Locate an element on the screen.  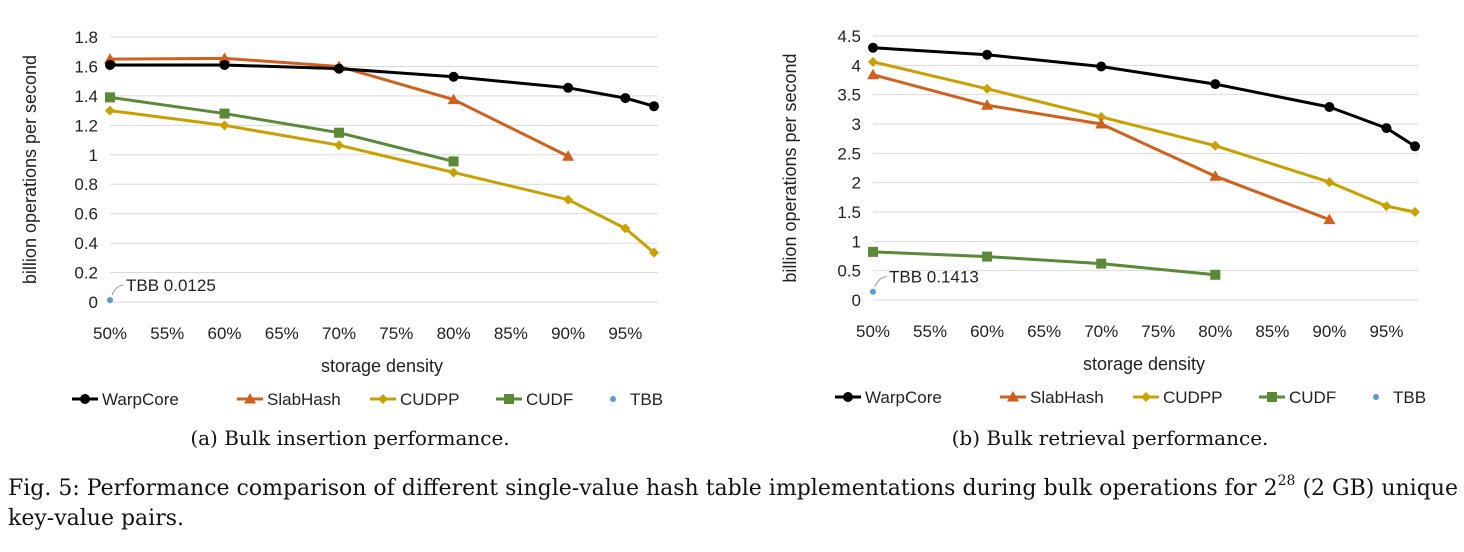
x-tick-label: 60% is located at coordinates (987, 331).